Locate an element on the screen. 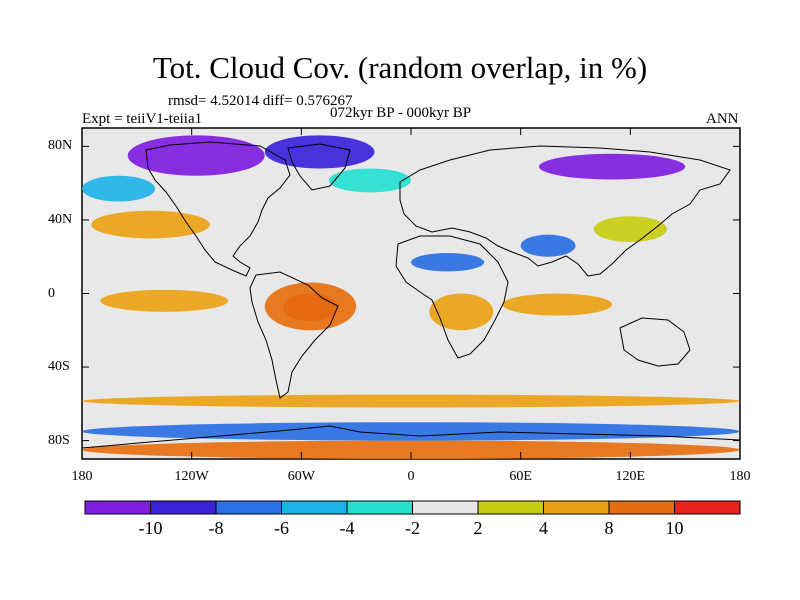  anomaly-region-north-atlantic-cyan is located at coordinates (369, 180).